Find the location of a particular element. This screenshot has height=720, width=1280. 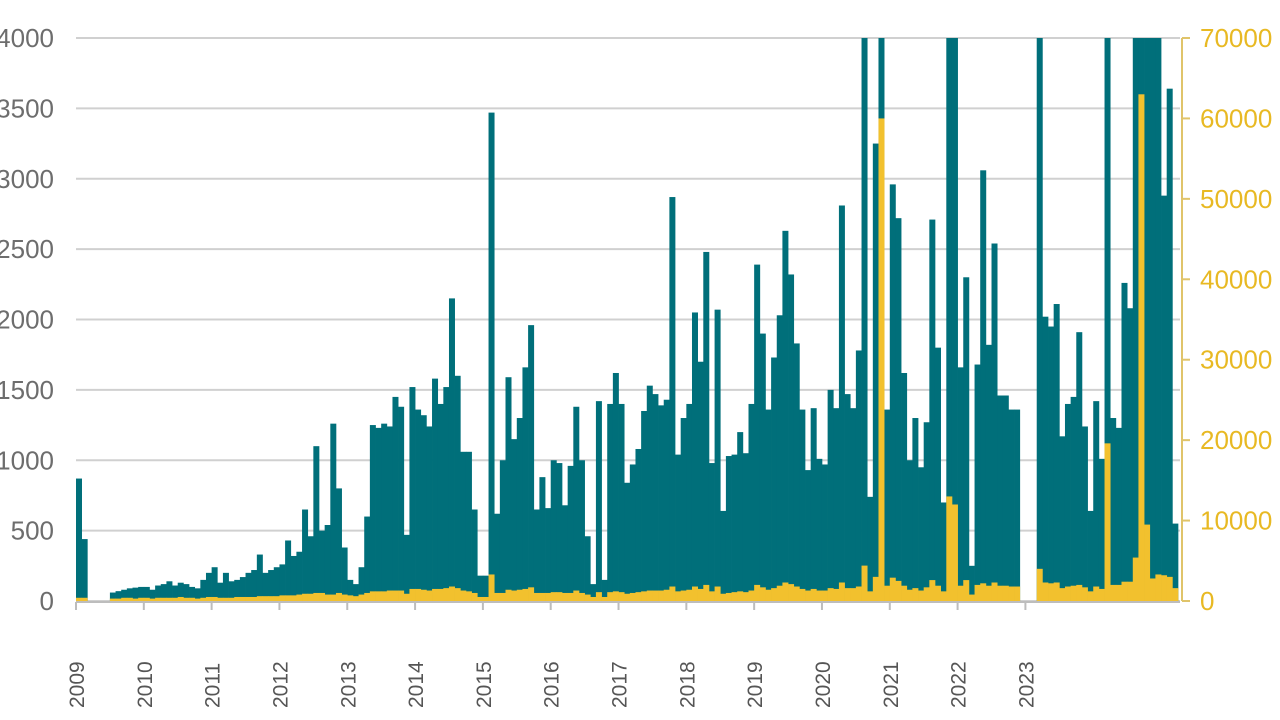

right-tick-label: 20000 is located at coordinates (1236, 440).